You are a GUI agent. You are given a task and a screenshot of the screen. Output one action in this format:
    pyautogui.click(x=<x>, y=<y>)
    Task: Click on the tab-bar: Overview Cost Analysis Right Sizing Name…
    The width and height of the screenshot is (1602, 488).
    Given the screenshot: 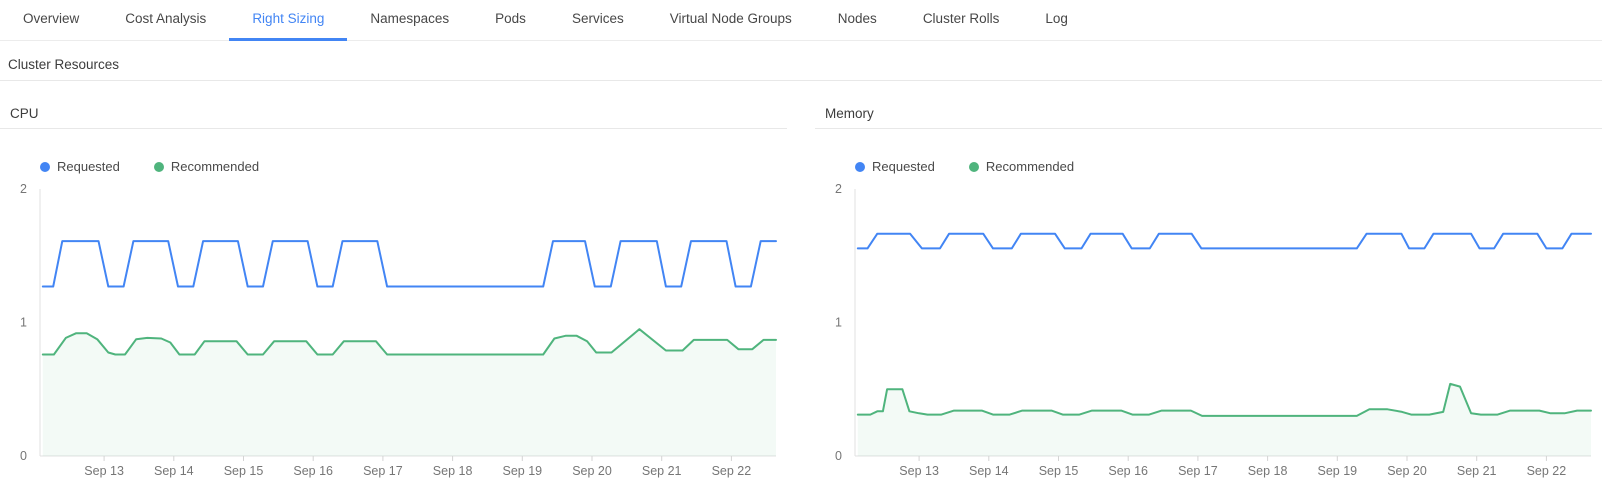 What is the action you would take?
    pyautogui.click(x=801, y=20)
    